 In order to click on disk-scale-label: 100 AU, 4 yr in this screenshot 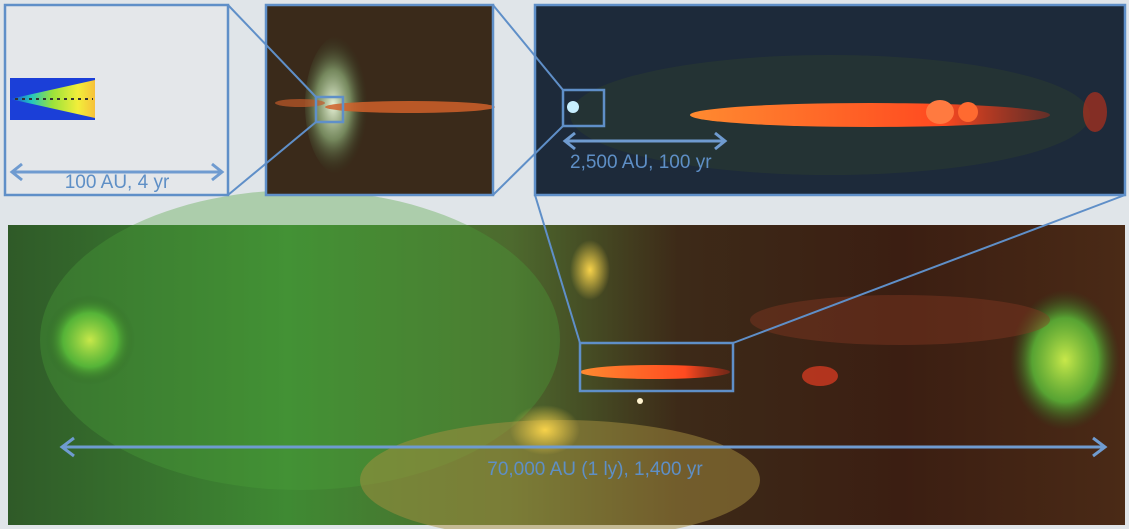, I will do `click(117, 182)`.